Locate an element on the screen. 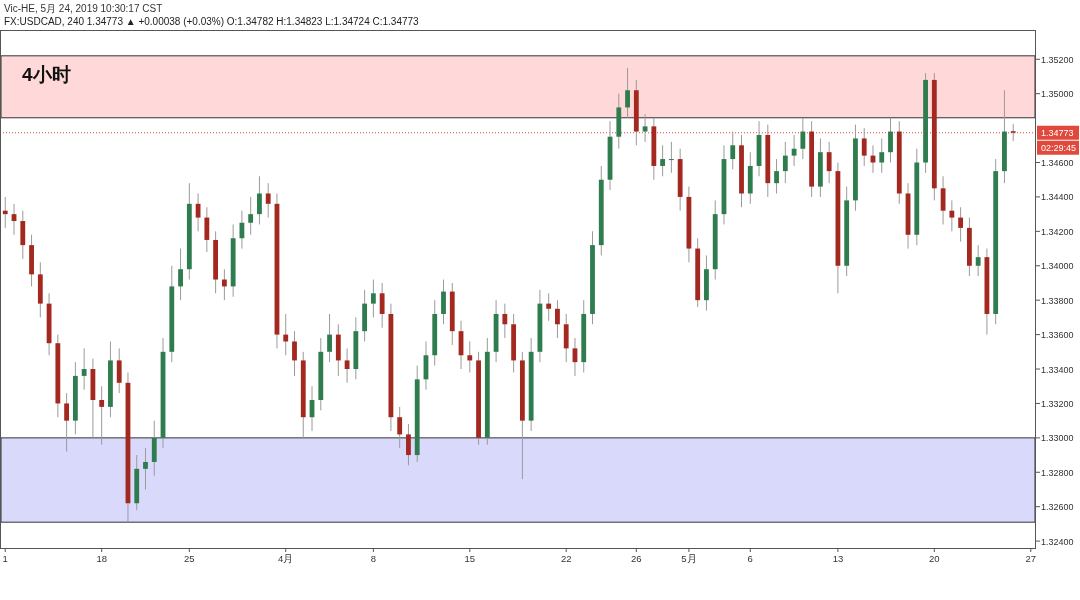 The image size is (1080, 600). y-tick-label: 1.34200 is located at coordinates (1057, 231).